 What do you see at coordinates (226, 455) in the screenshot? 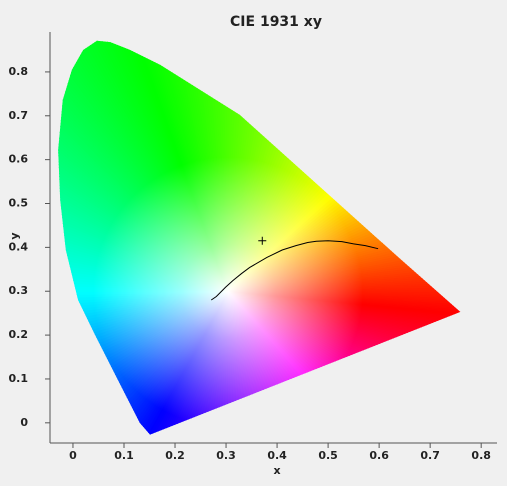
I see `x-tick-label: 0.3` at bounding box center [226, 455].